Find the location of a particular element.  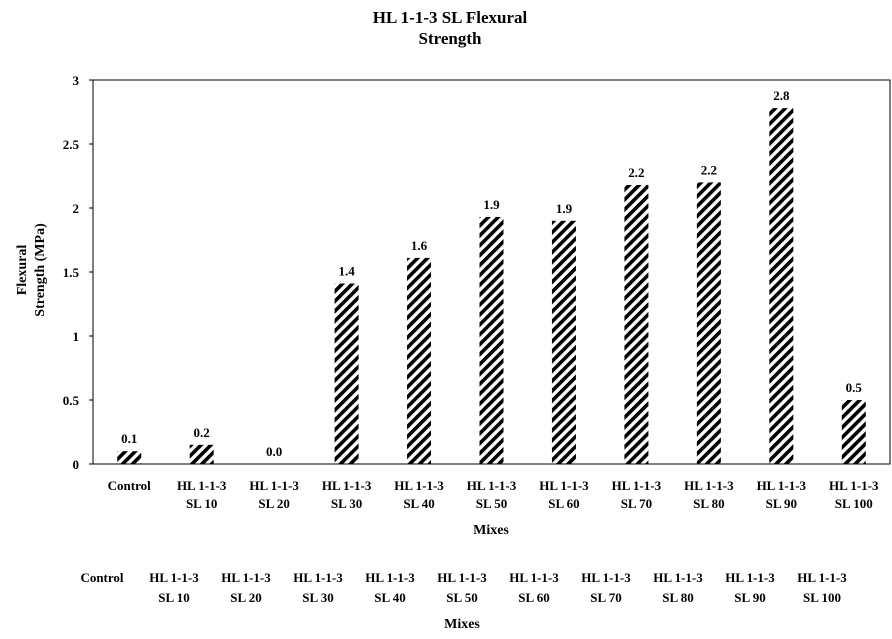

x-tick-label: SL 100 is located at coordinates (854, 503).